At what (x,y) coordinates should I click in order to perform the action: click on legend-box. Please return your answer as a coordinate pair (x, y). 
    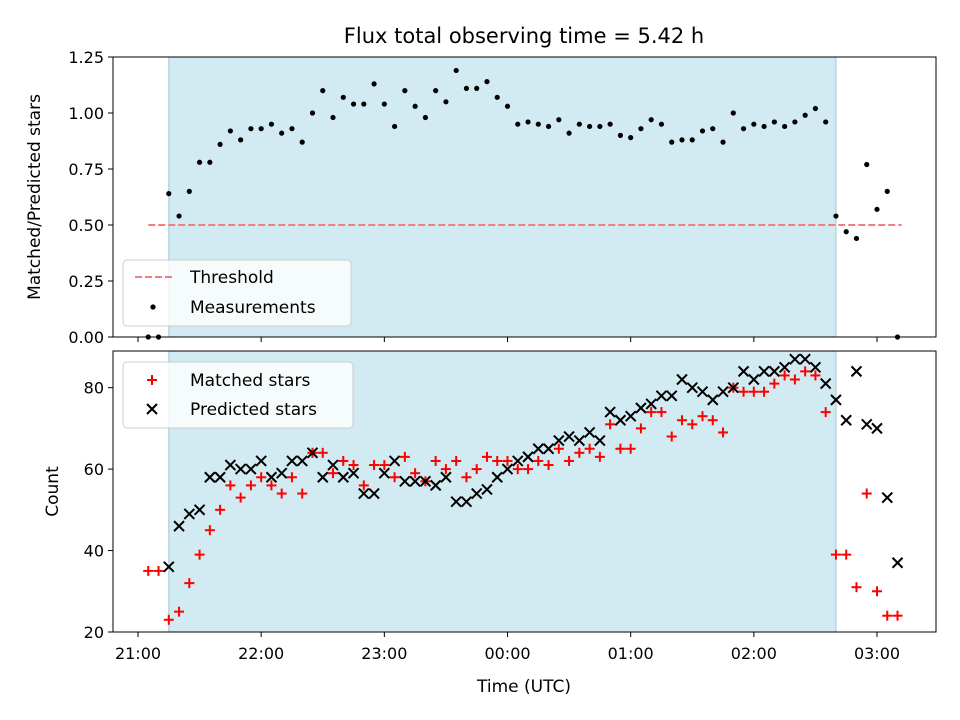
    Looking at the image, I should click on (238, 395).